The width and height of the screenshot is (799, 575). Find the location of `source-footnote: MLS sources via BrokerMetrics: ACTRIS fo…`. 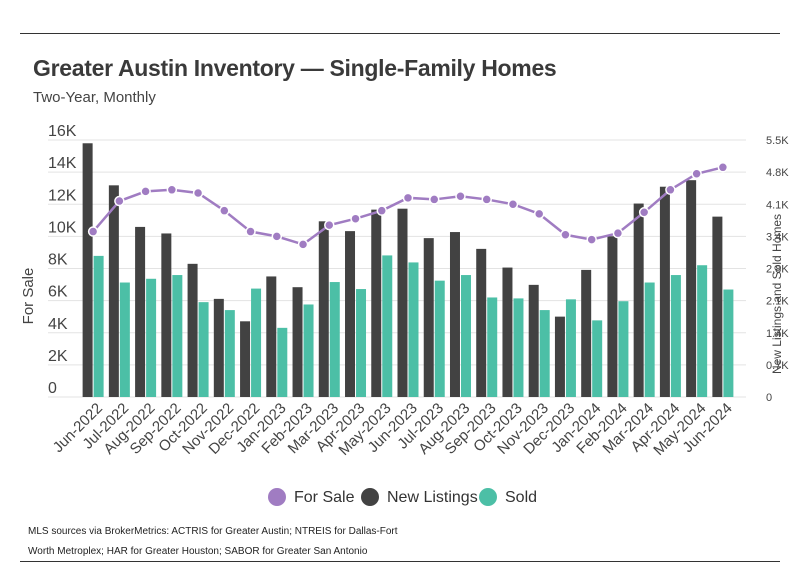

source-footnote: MLS sources via BrokerMetrics: ACTRIS fo… is located at coordinates (213, 541).